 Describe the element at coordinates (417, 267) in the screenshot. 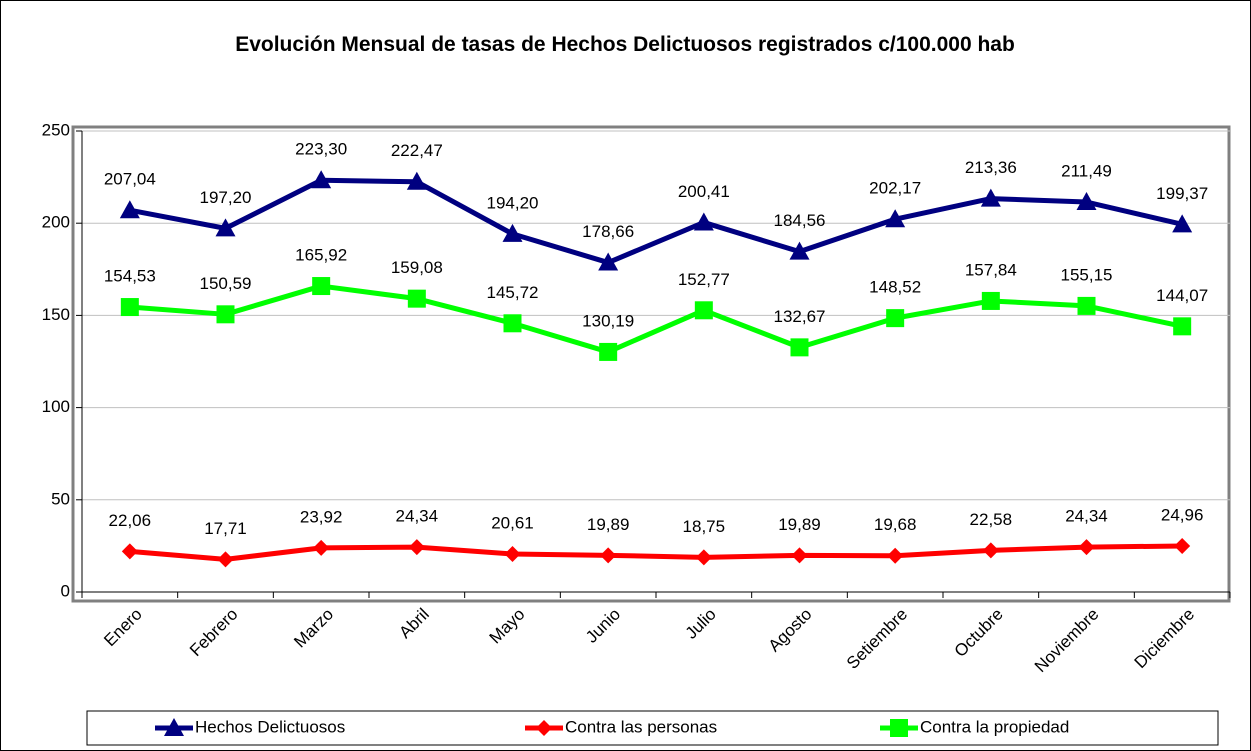

I see `data-label: 159,08` at that location.